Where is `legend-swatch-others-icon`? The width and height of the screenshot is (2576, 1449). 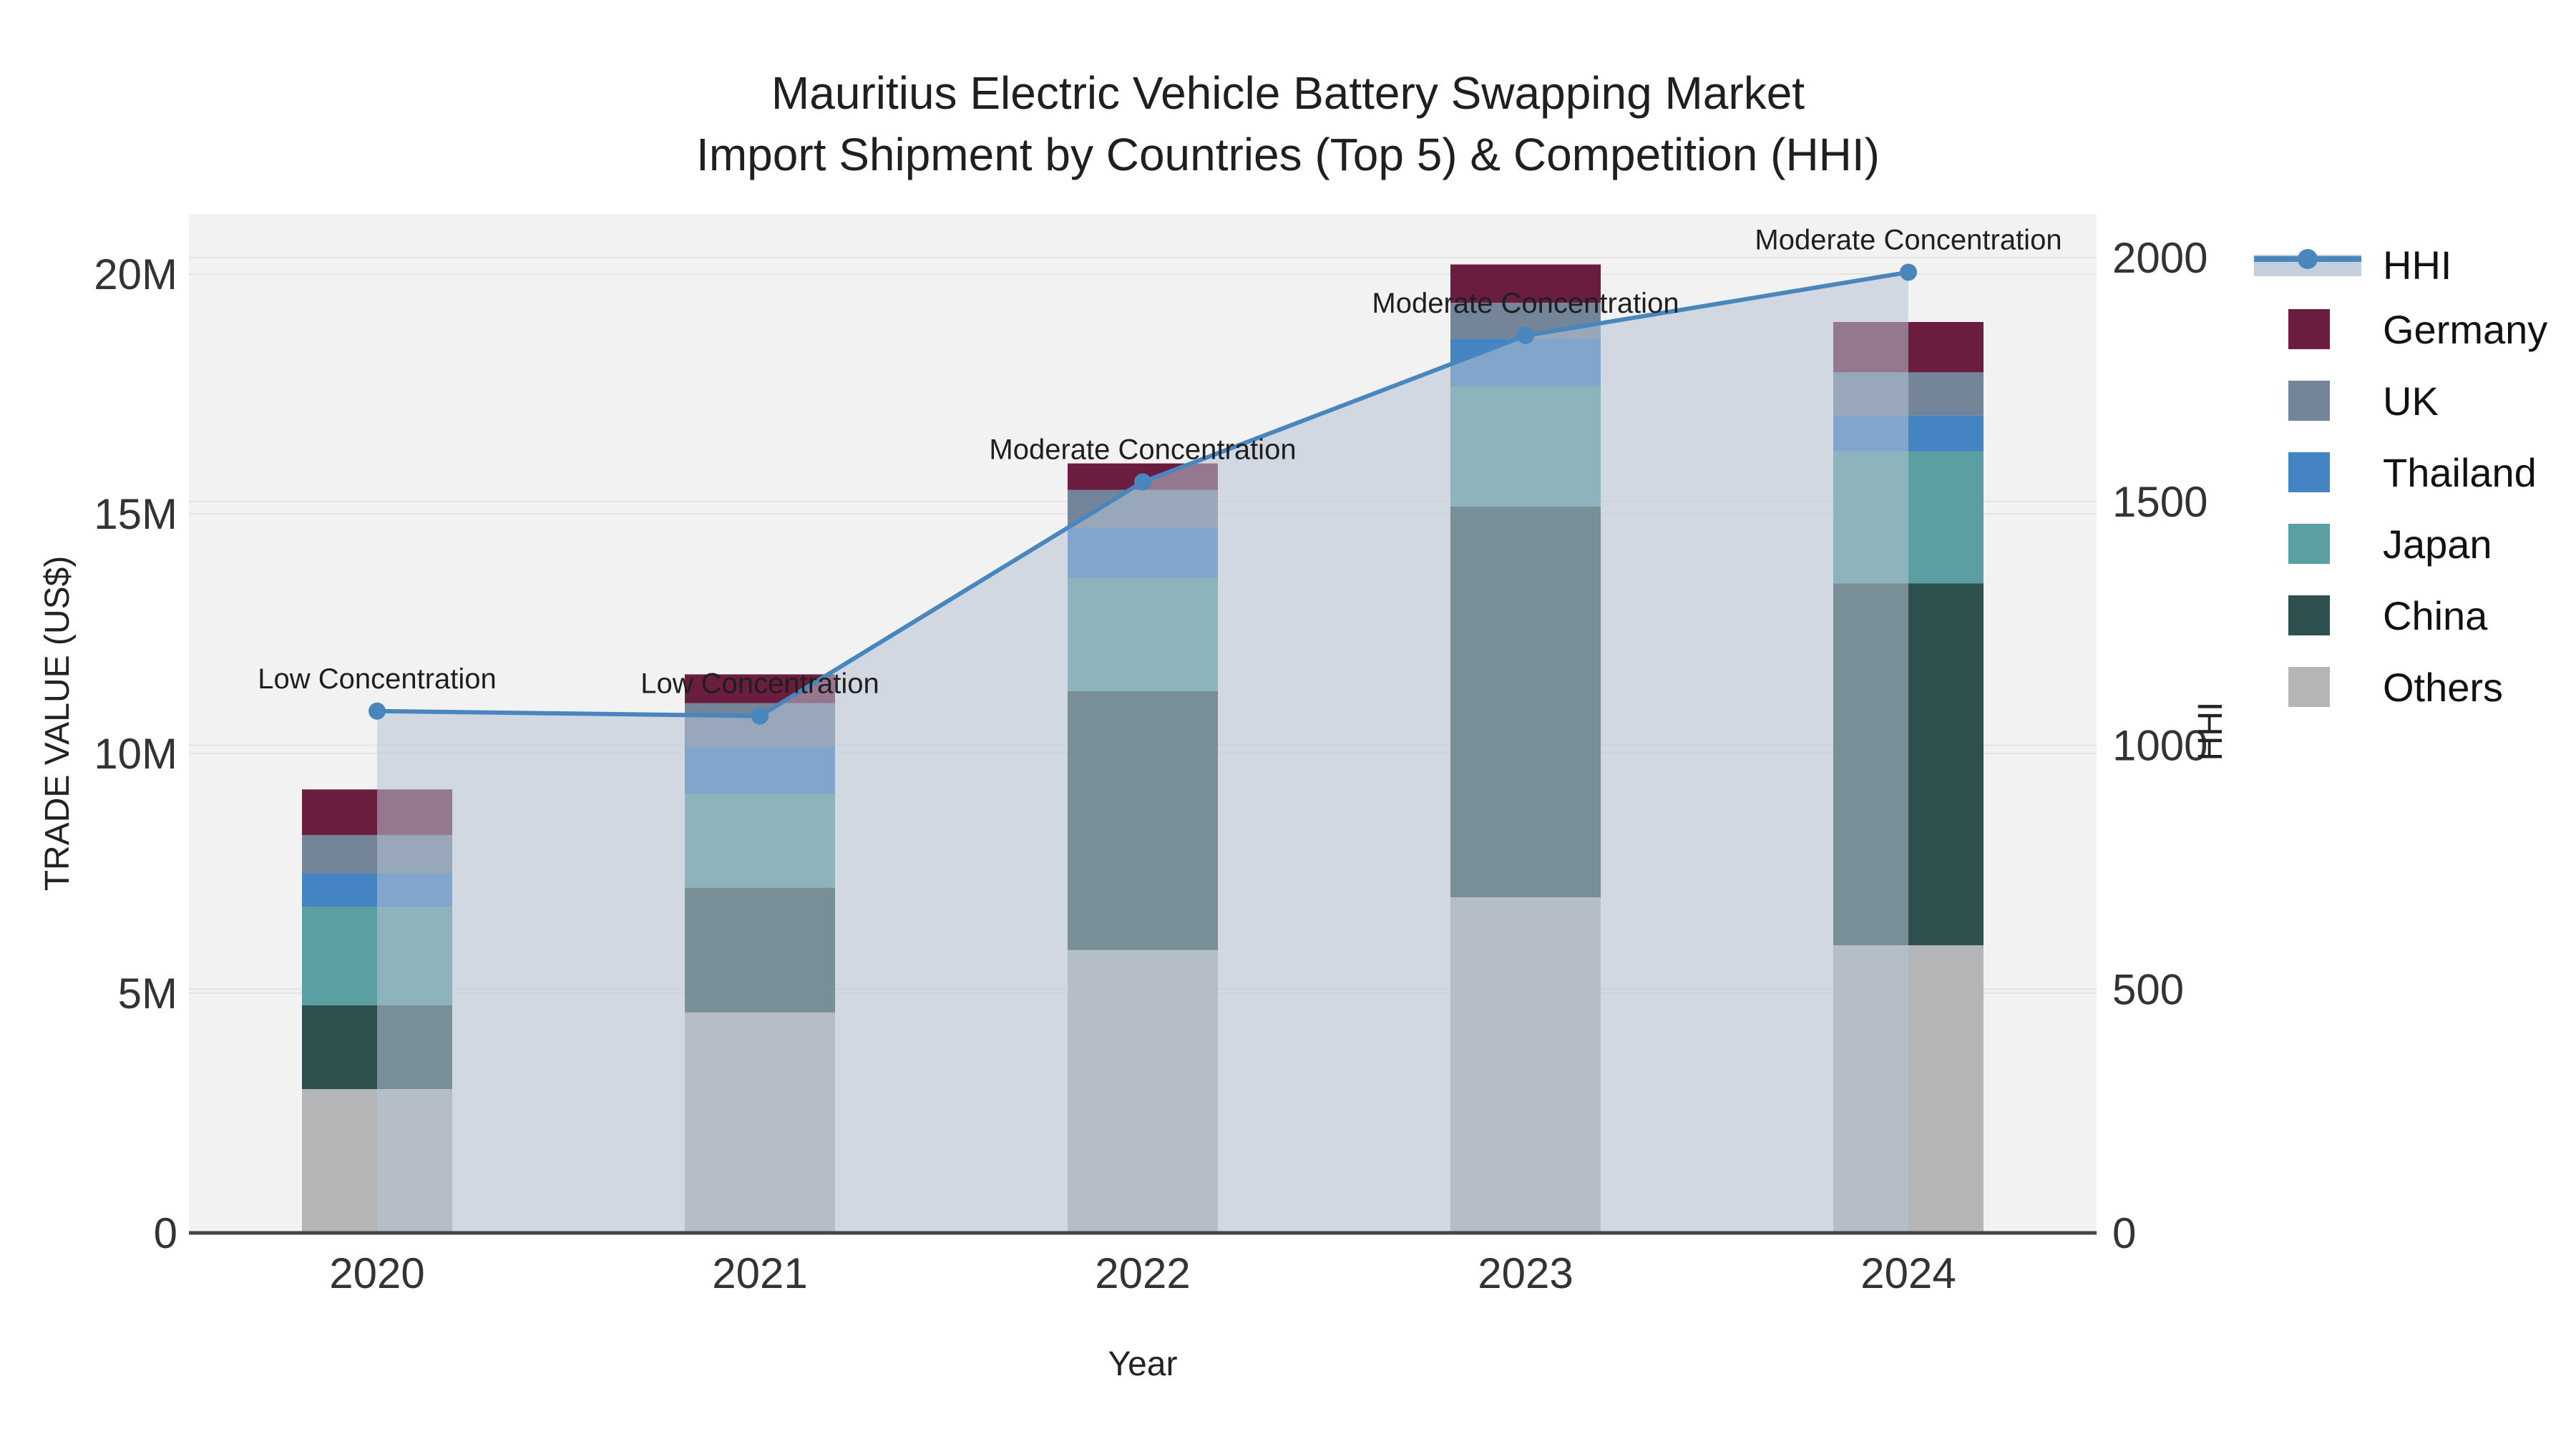
legend-swatch-others-icon is located at coordinates (2309, 687).